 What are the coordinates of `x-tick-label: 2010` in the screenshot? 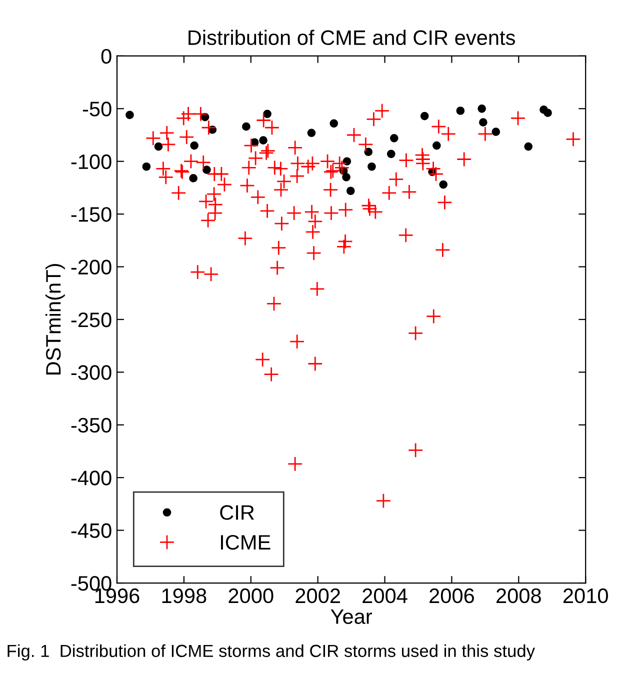 It's located at (585, 596).